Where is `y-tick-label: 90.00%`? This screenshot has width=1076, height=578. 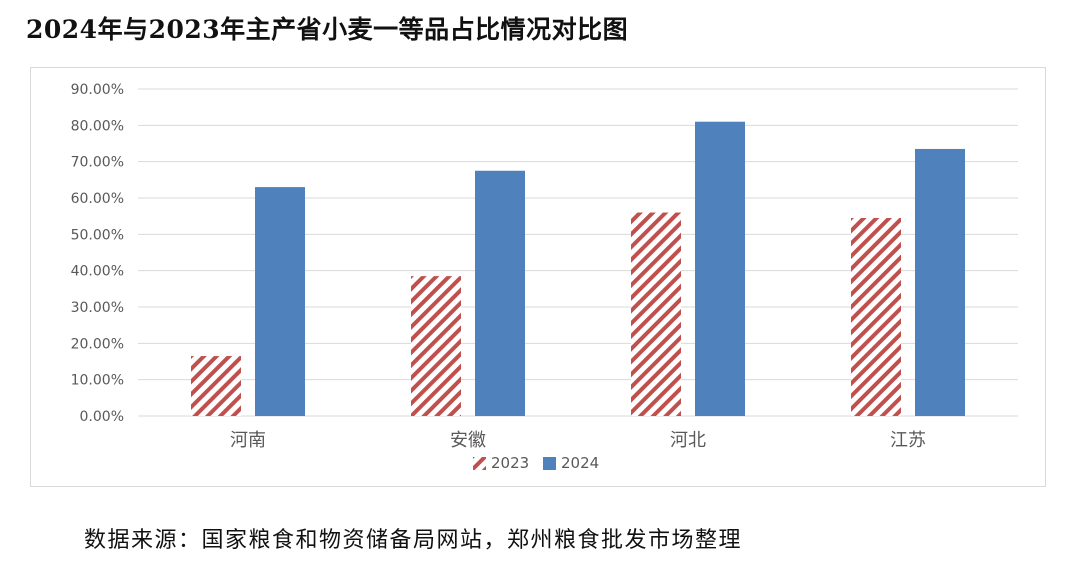 y-tick-label: 90.00% is located at coordinates (97, 90).